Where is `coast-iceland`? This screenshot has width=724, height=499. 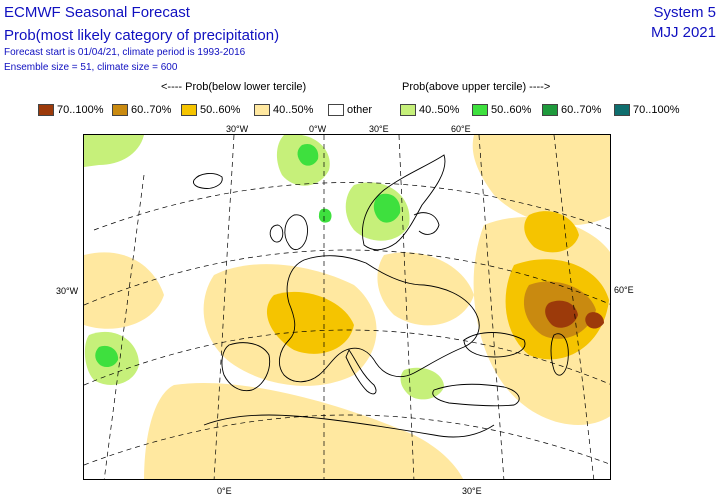 coast-iceland is located at coordinates (208, 181).